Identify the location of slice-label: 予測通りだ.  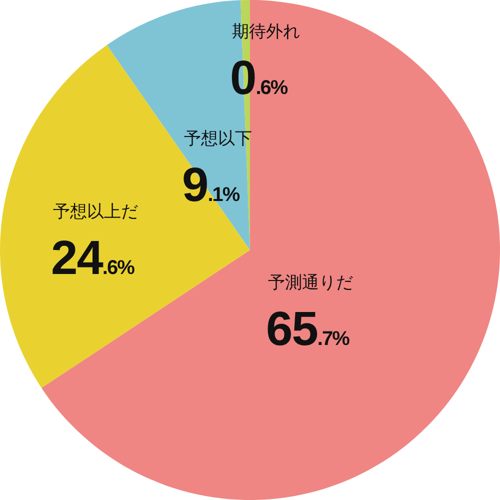
(310, 283).